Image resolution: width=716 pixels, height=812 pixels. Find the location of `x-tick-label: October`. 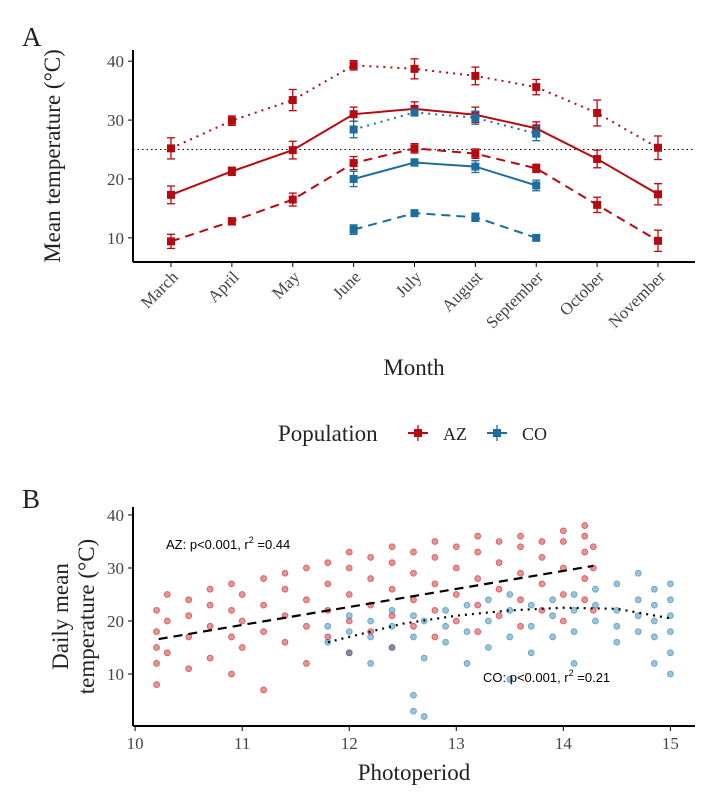

x-tick-label: October is located at coordinates (582, 293).